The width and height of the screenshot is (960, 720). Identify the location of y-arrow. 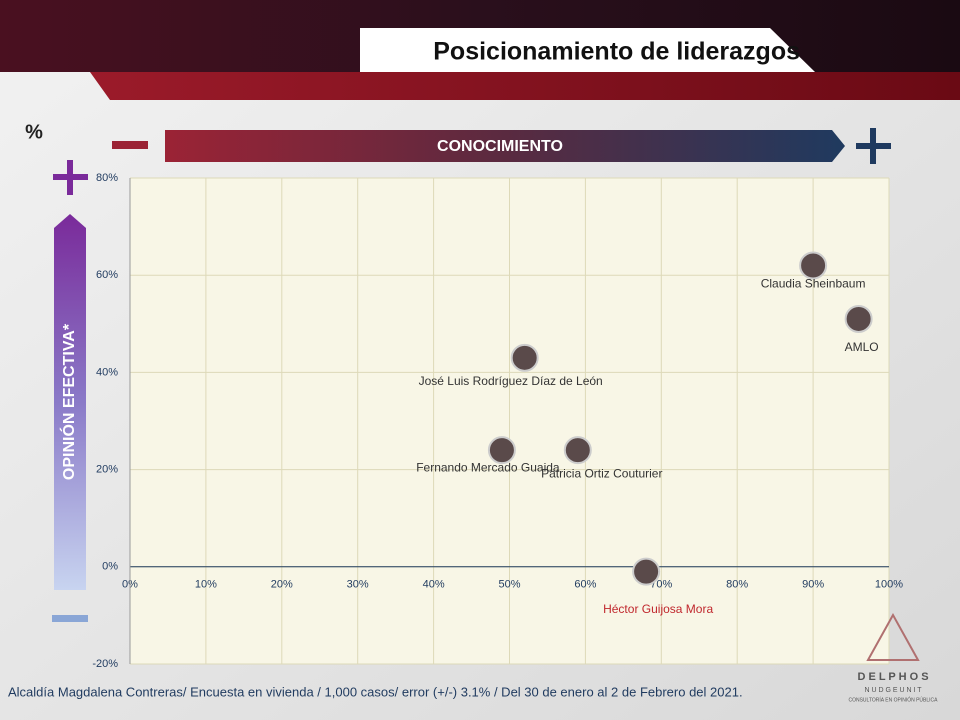
(70, 402).